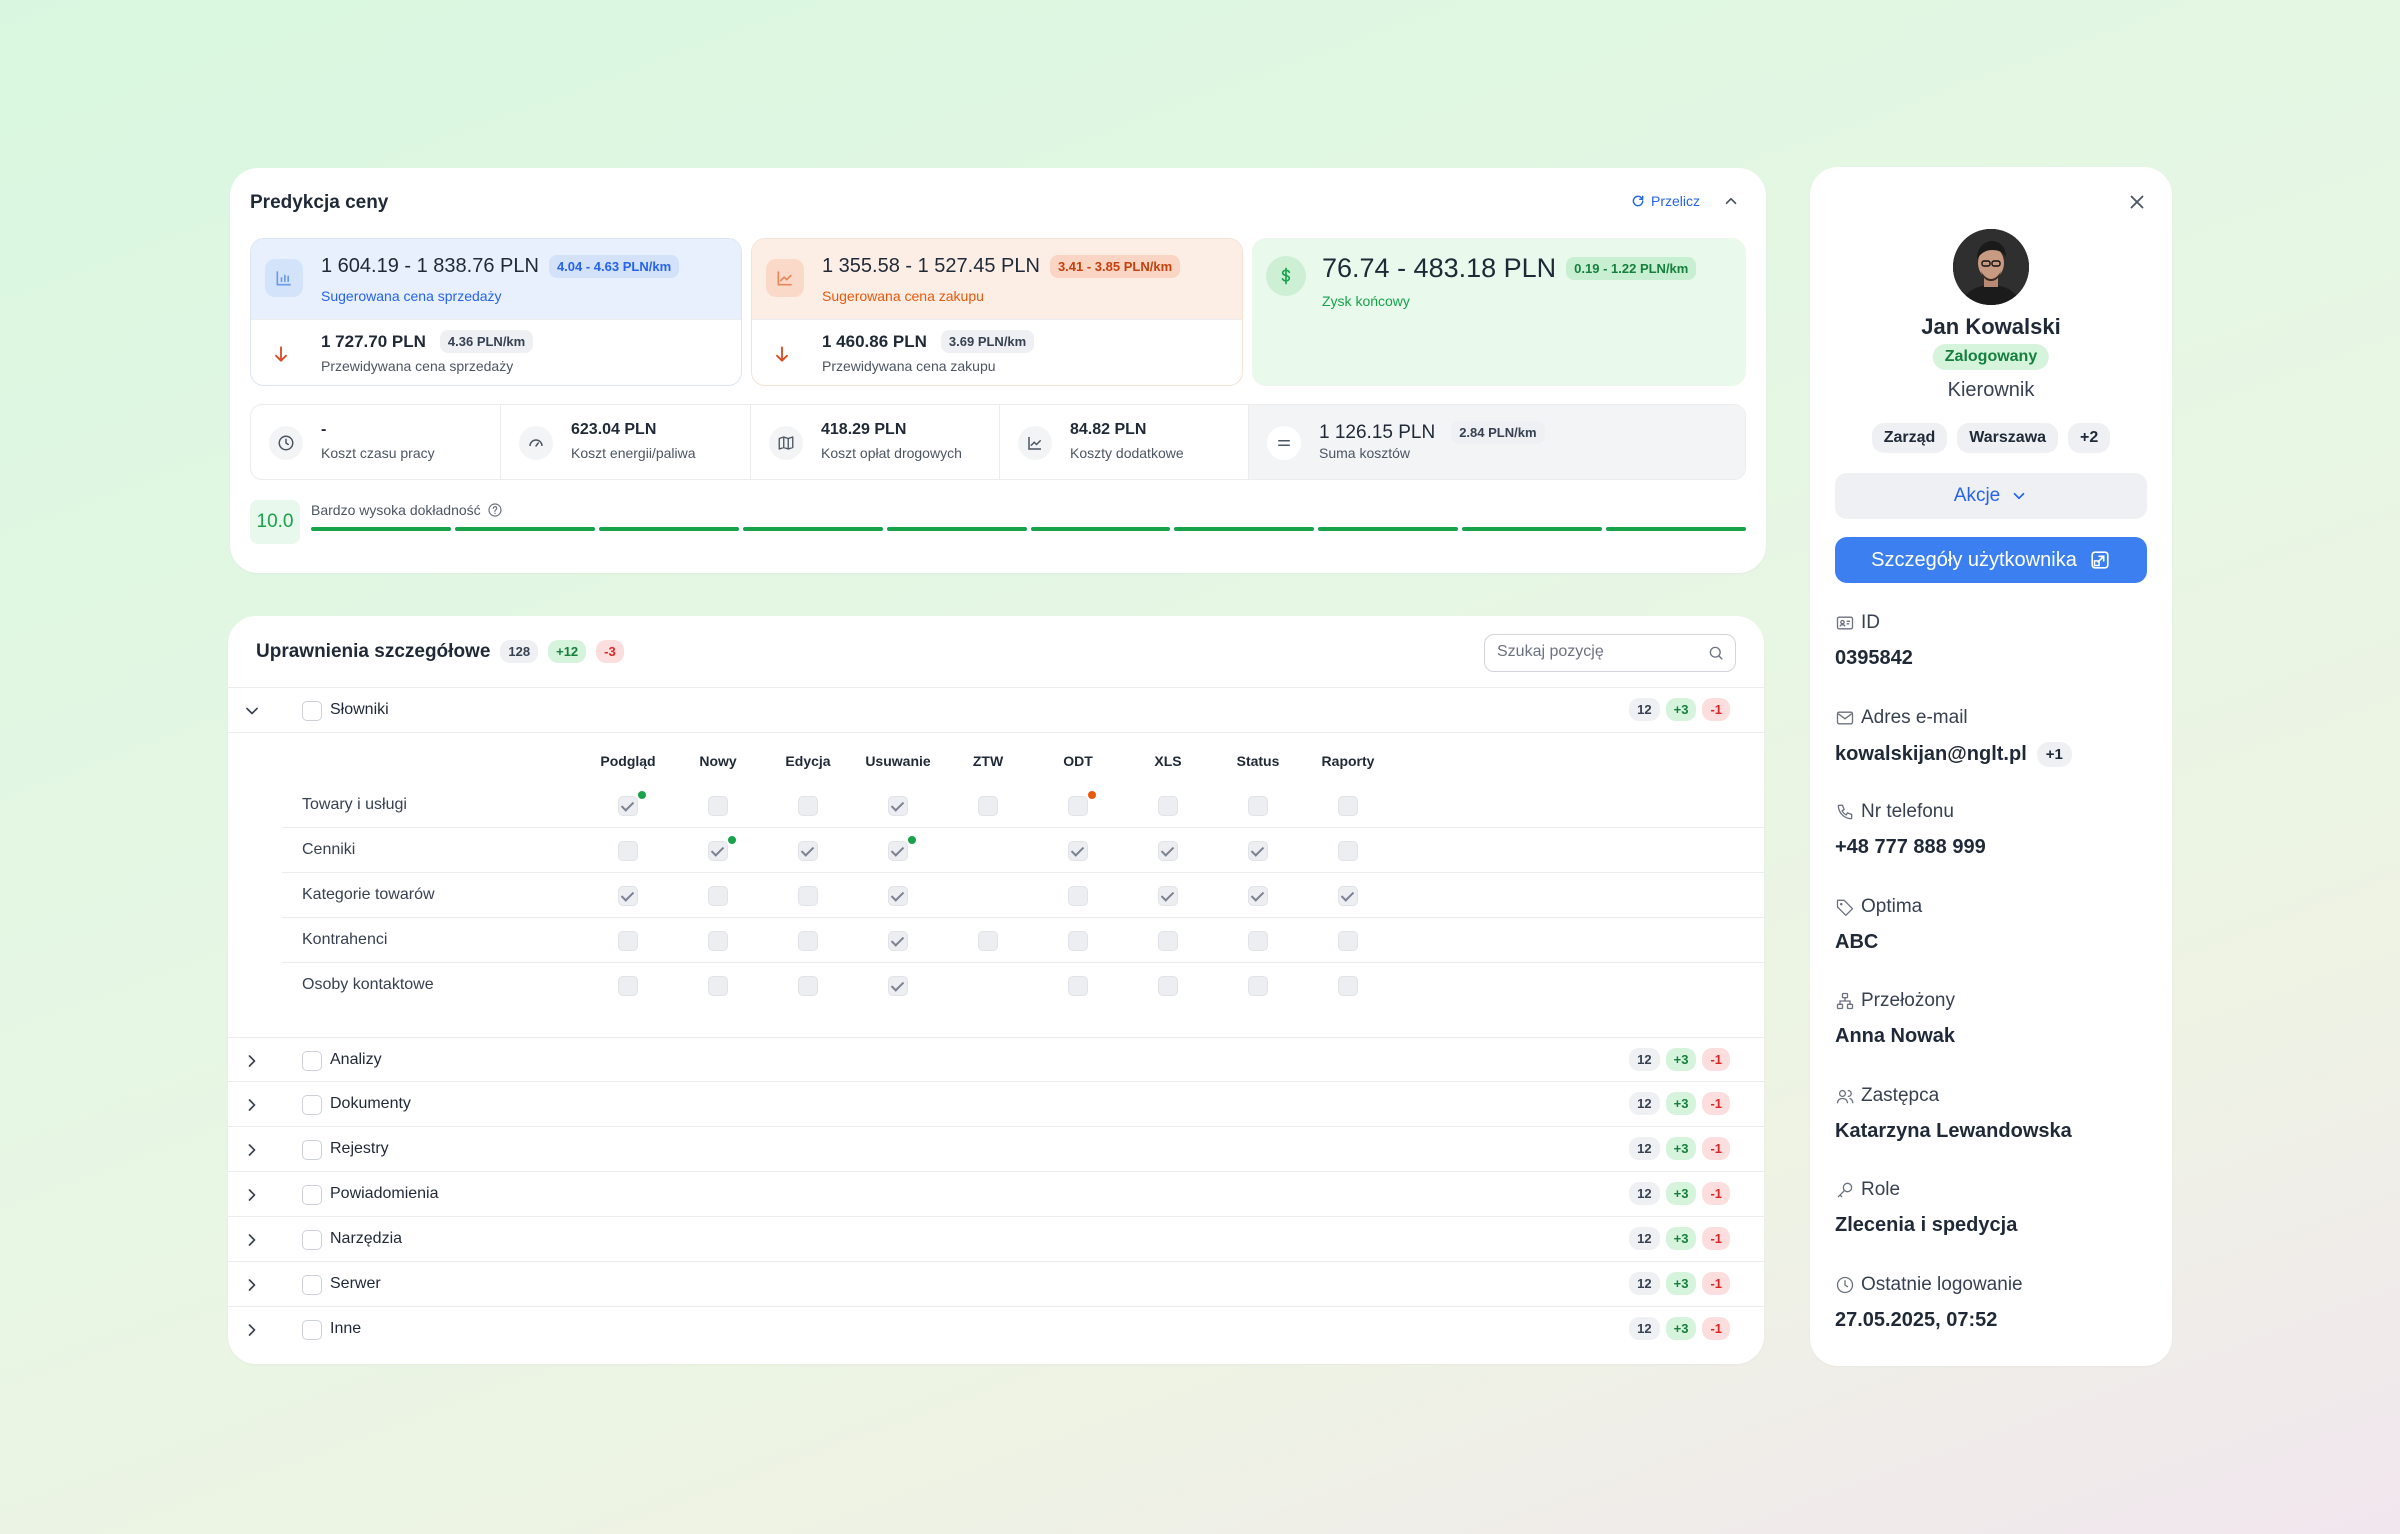 The height and width of the screenshot is (1534, 2400). What do you see at coordinates (996, 1284) in the screenshot?
I see `group-row: Serwer 12 +3 -1` at bounding box center [996, 1284].